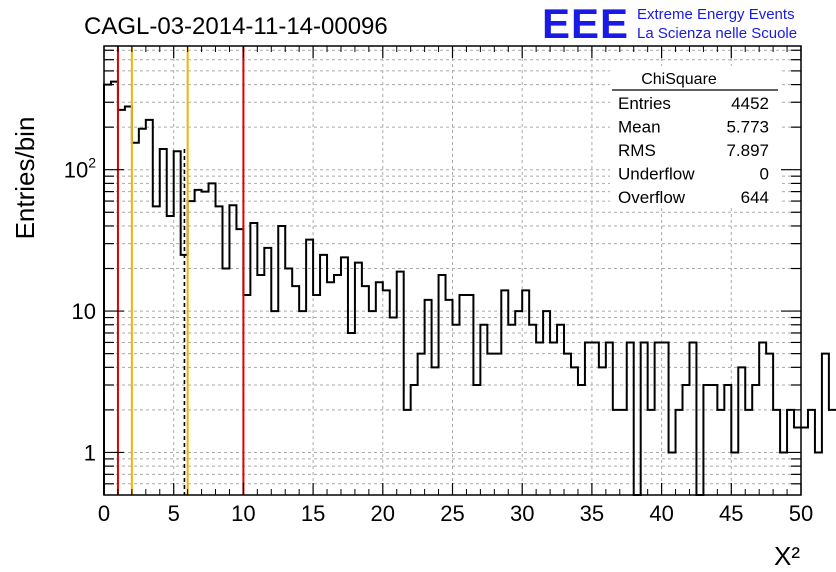  Describe the element at coordinates (731, 513) in the screenshot. I see `x-tick-label: 45` at that location.